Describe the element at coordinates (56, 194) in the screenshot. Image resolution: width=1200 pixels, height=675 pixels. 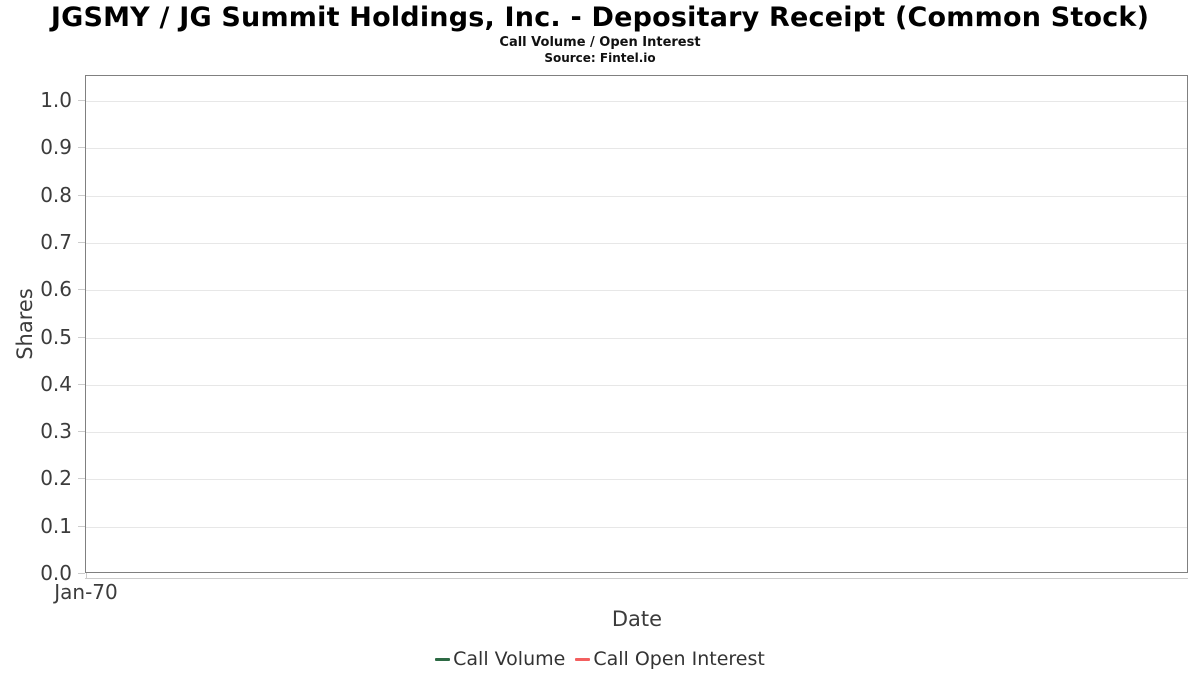
I see `y-tick-label: 0.8` at that location.